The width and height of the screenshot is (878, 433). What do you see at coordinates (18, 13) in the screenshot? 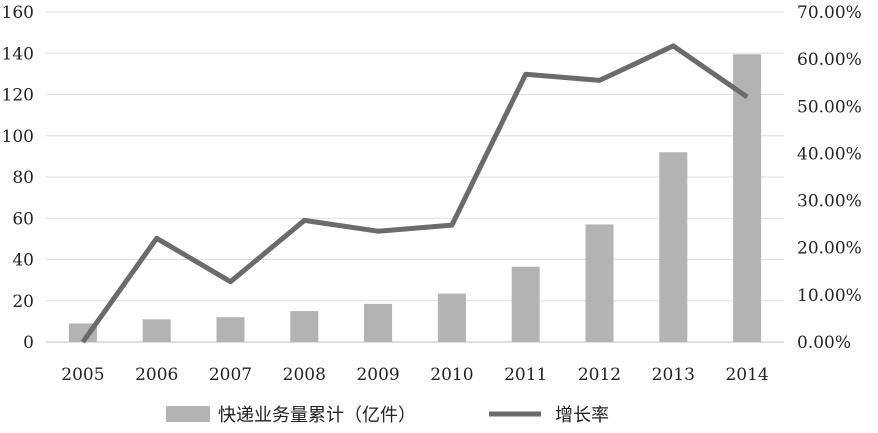
I see `left-tick-label: 160` at bounding box center [18, 13].